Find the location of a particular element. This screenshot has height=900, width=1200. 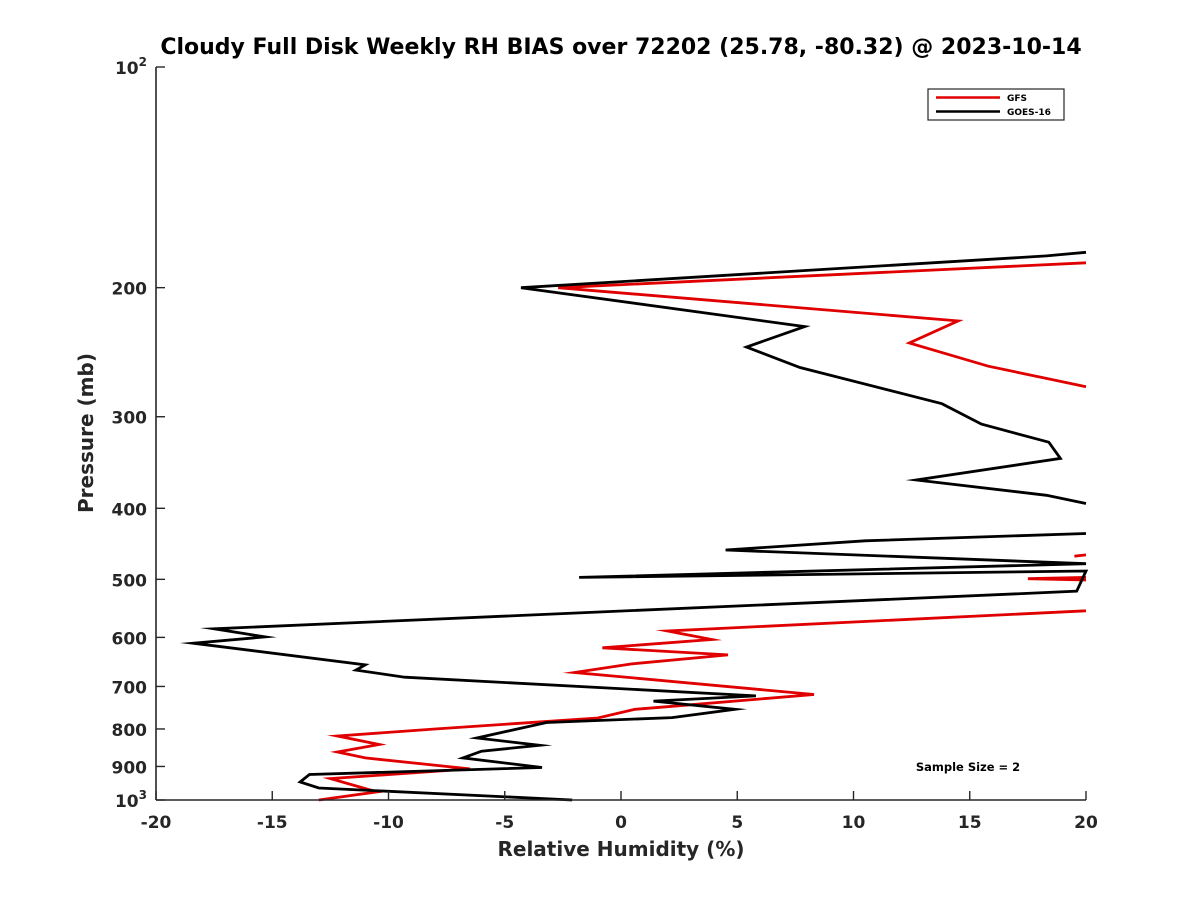

x-tick-label: -5 is located at coordinates (504, 823).